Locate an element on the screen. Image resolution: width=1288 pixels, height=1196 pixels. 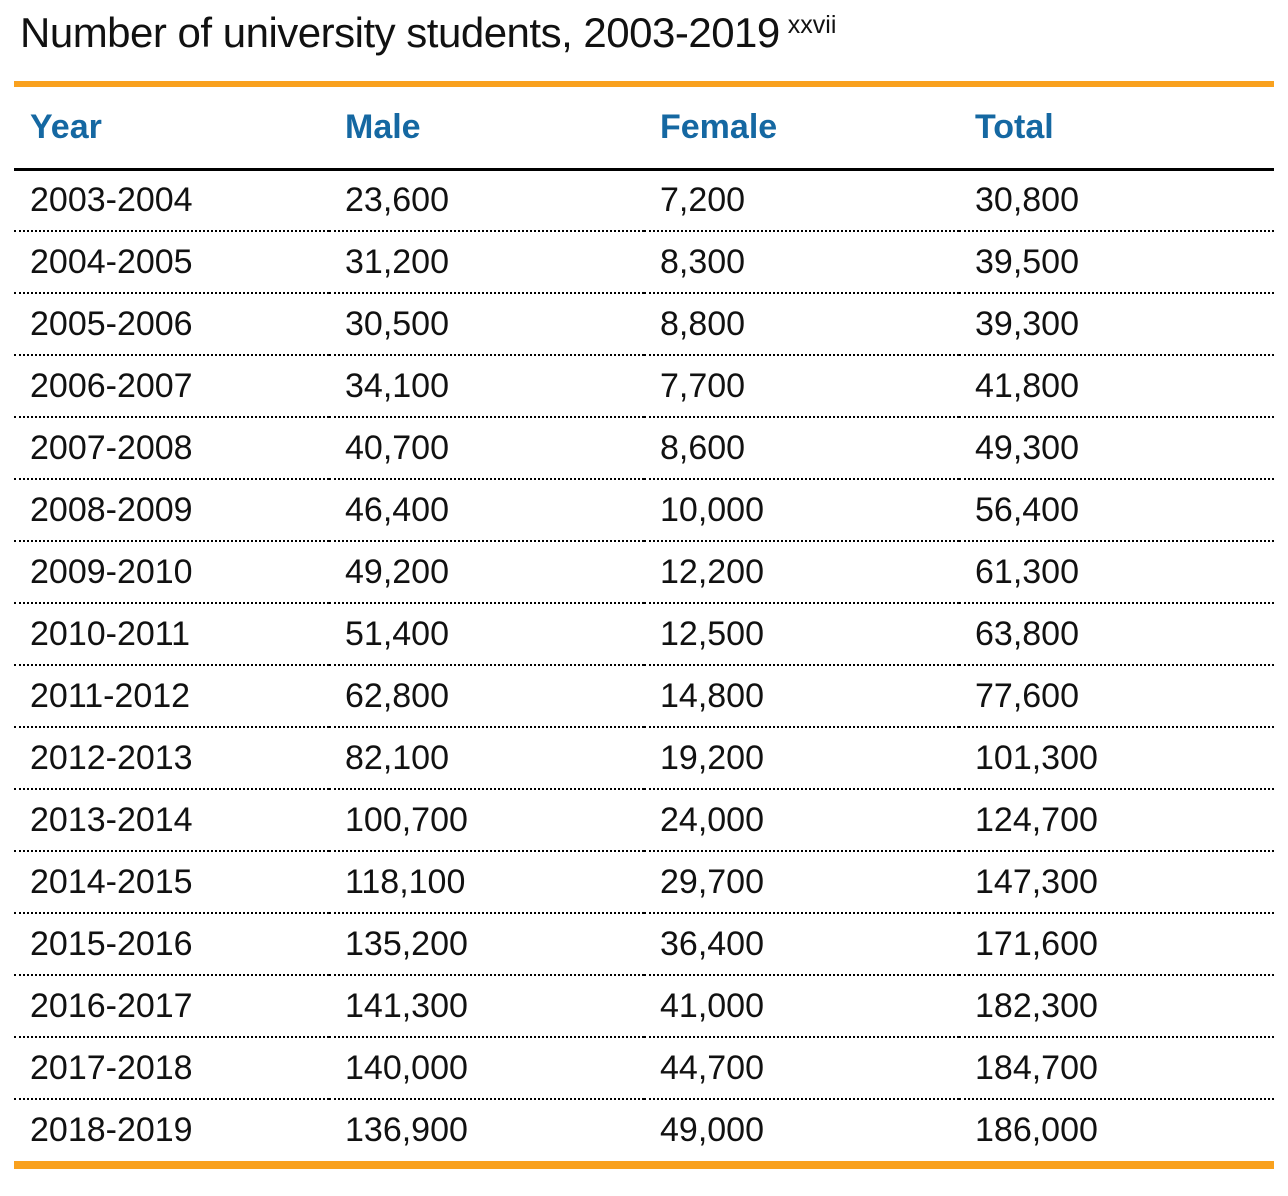
cell-year: 2003-2004 is located at coordinates (171, 200).